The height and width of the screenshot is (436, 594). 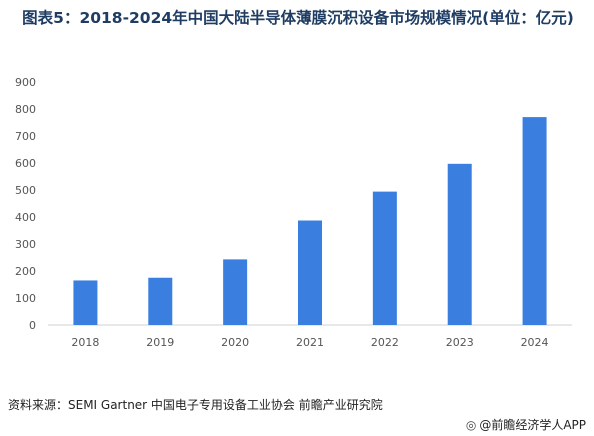 I want to click on x-tick-label: 2018, so click(x=85, y=342).